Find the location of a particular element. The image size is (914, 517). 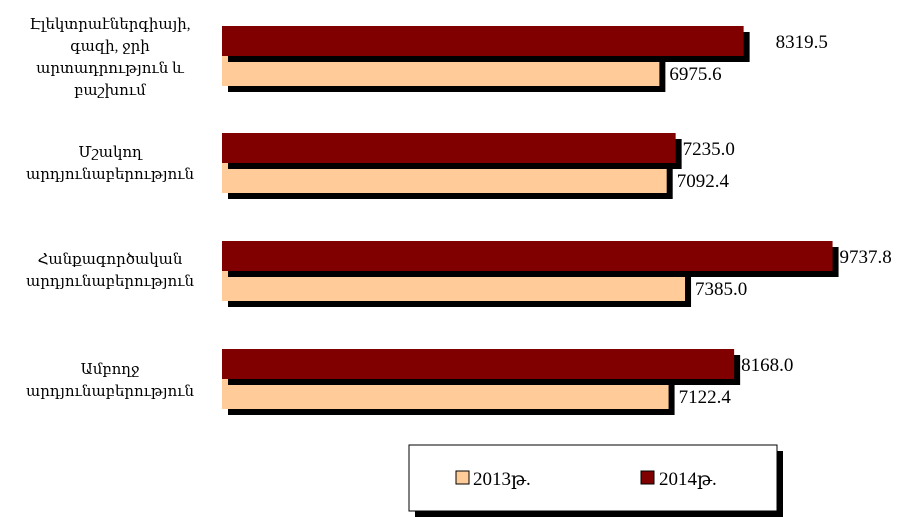

legend-box is located at coordinates (593, 478).